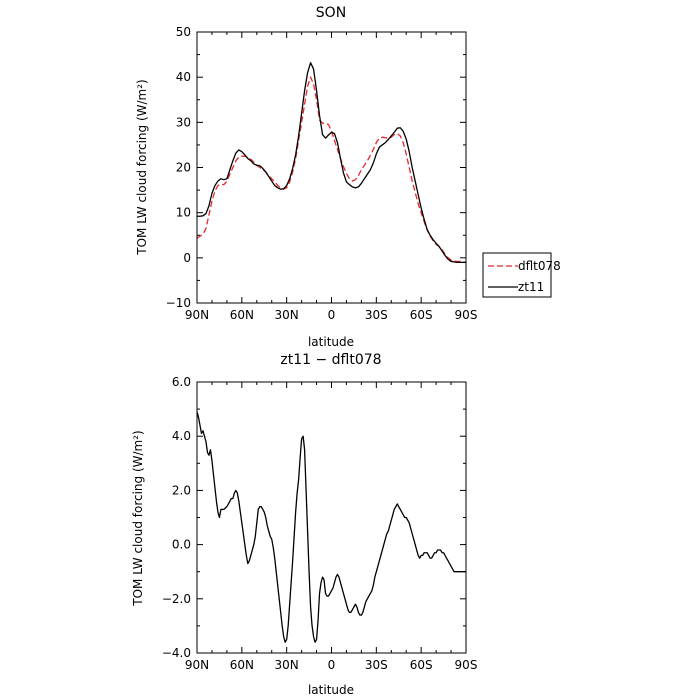  Describe the element at coordinates (421, 315) in the screenshot. I see `top-xtick-label: 60S` at that location.